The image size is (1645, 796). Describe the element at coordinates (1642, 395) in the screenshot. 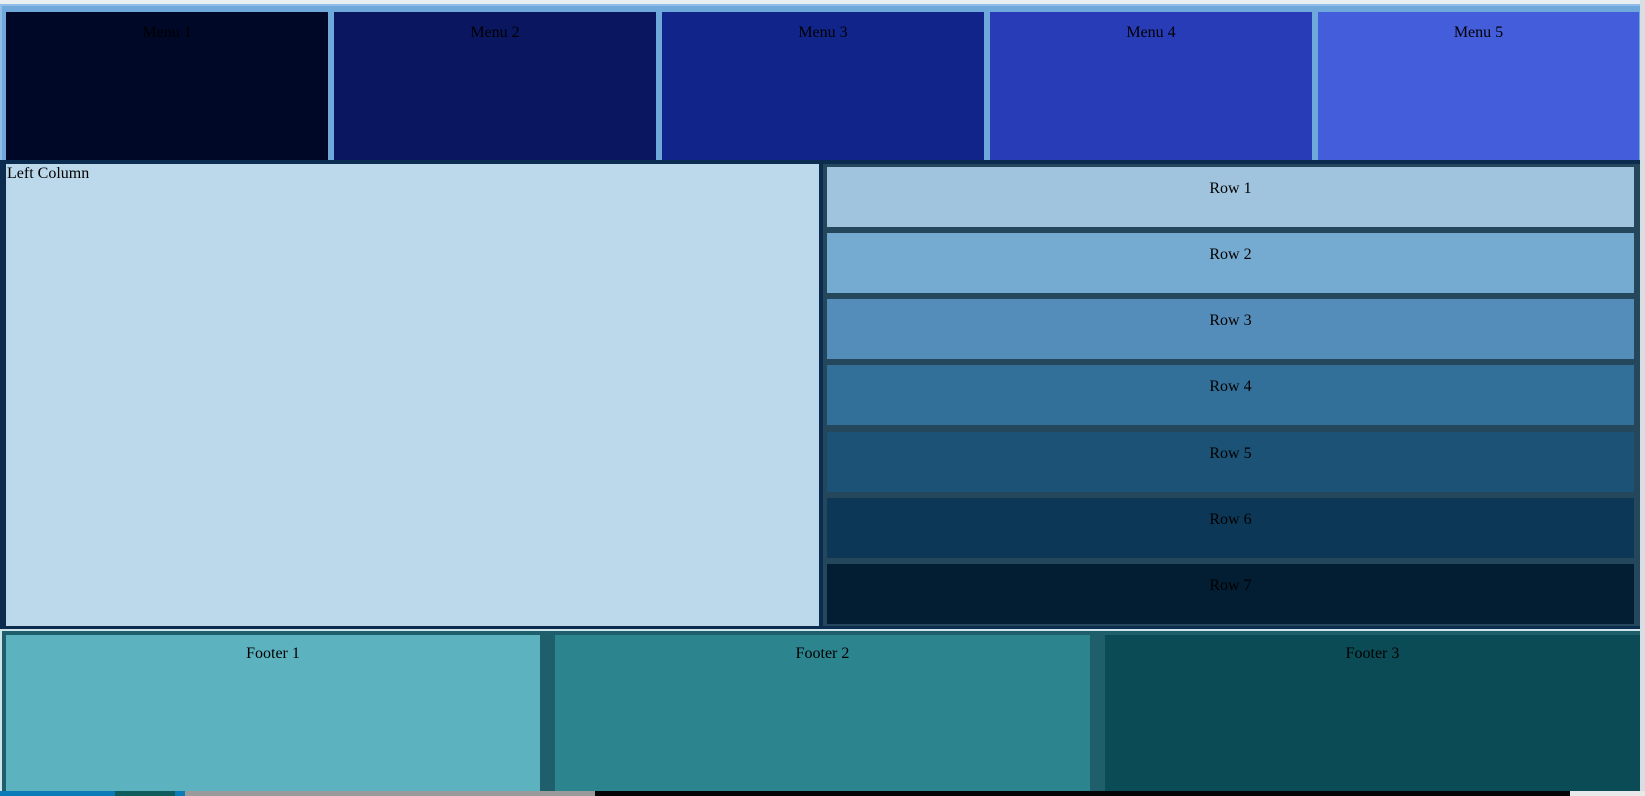

I see `window-edge` at that location.